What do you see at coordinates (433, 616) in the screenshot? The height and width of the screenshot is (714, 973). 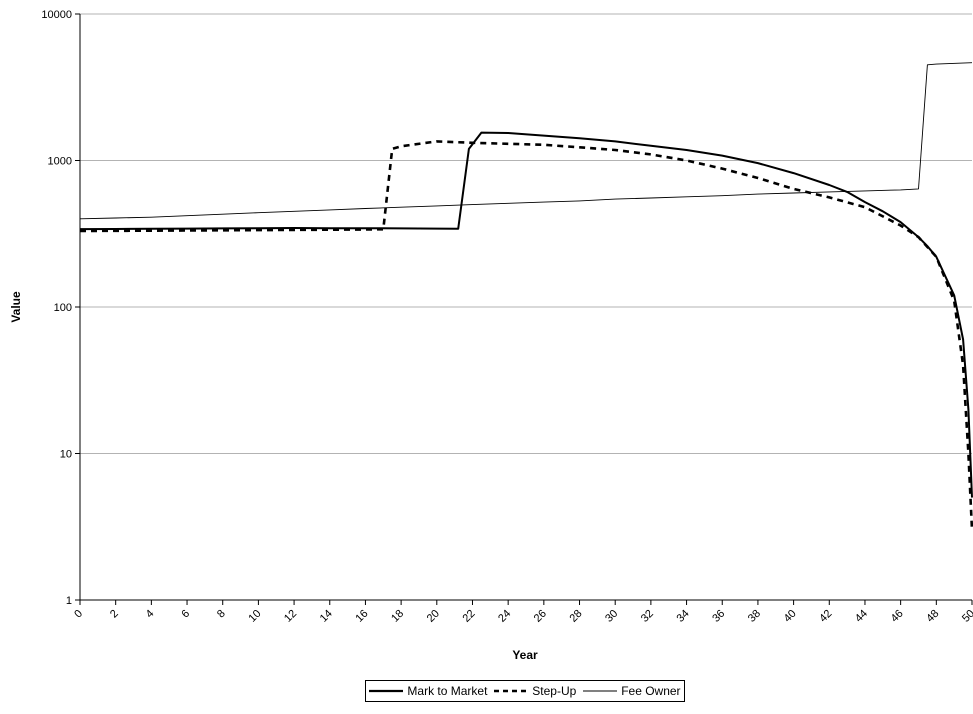 I see `x-tick-label: 20` at bounding box center [433, 616].